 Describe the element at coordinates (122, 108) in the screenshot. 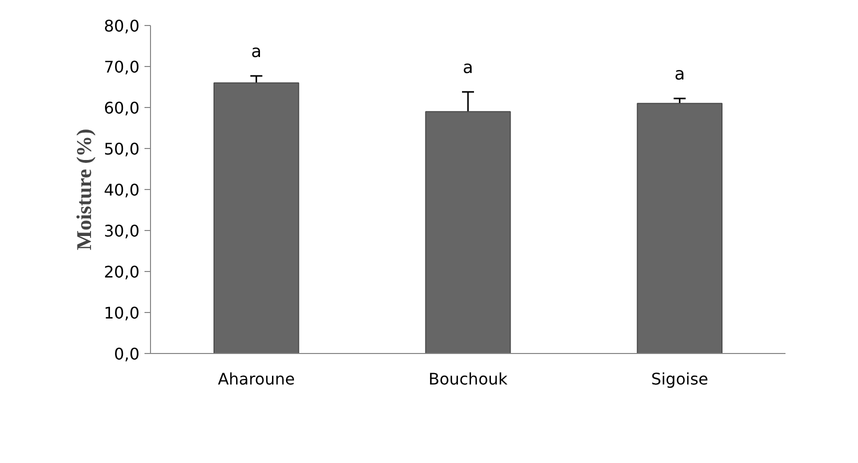

I see `y-tick-label: 60,0` at that location.